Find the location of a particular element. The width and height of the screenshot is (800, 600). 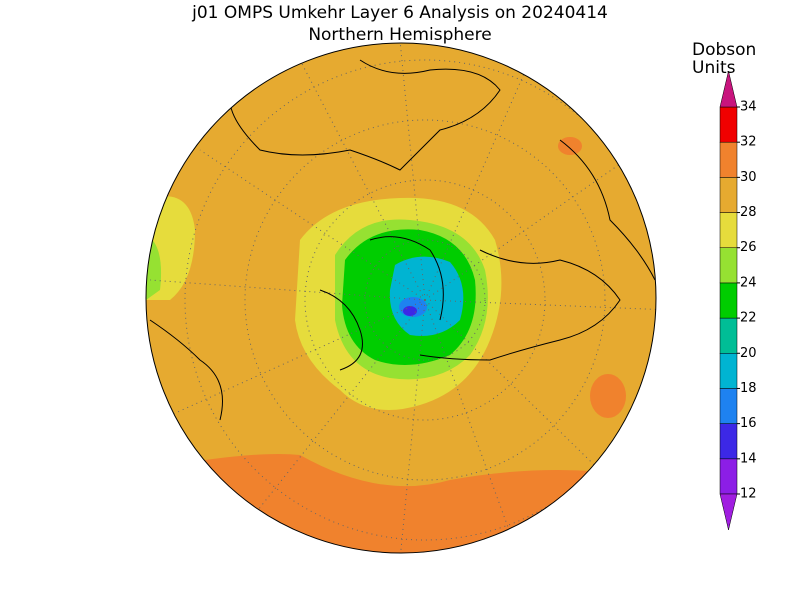

colorbar-tick-label: 16 is located at coordinates (748, 423).